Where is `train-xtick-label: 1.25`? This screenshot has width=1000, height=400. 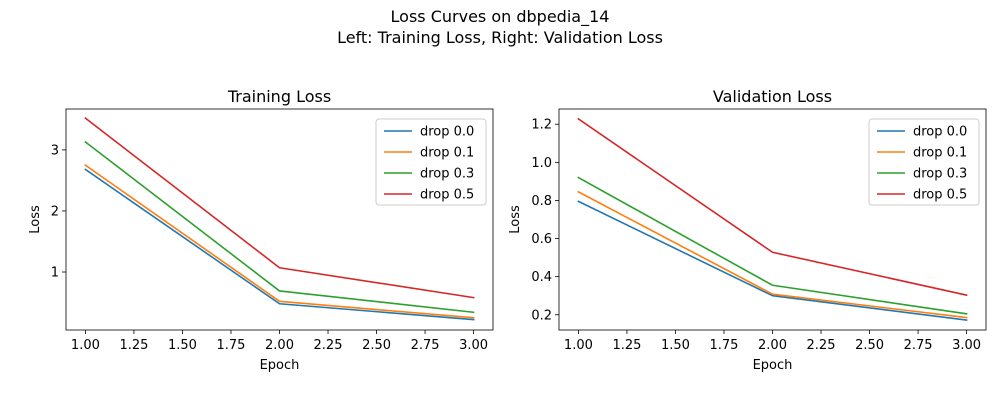 train-xtick-label: 1.25 is located at coordinates (133, 345).